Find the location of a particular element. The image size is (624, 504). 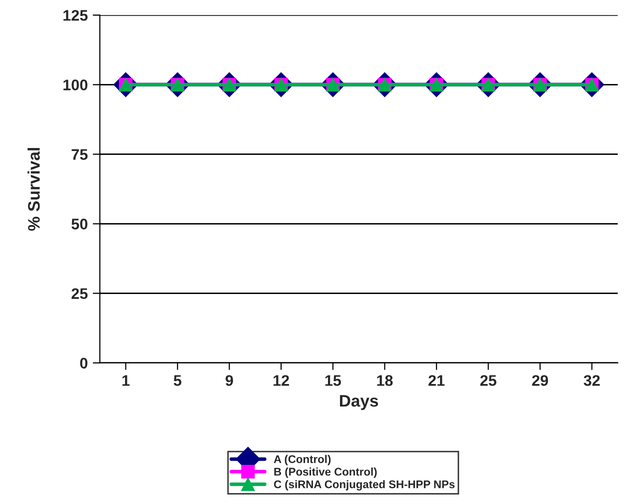

x-tick-label: 12 is located at coordinates (281, 380).